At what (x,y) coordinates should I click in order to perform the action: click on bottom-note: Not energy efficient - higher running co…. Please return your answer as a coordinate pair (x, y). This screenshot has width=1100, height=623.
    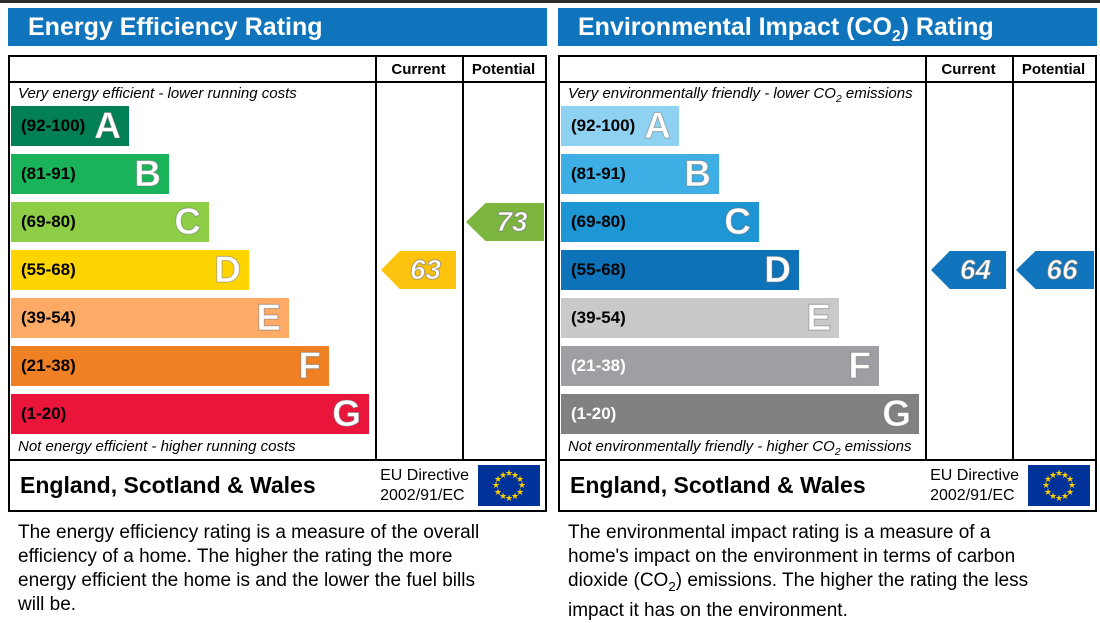
    Looking at the image, I should click on (157, 446).